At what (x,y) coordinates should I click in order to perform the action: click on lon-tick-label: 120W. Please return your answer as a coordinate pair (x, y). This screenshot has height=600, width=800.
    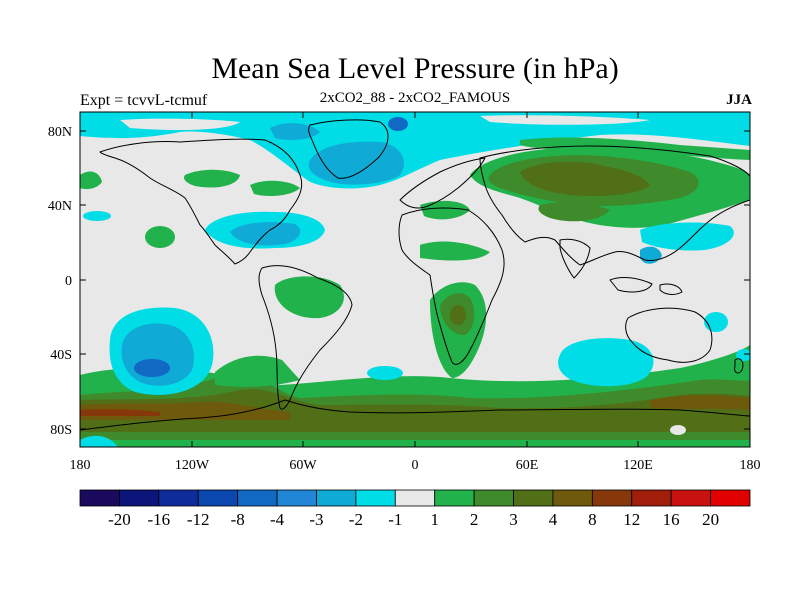
    Looking at the image, I should click on (192, 465).